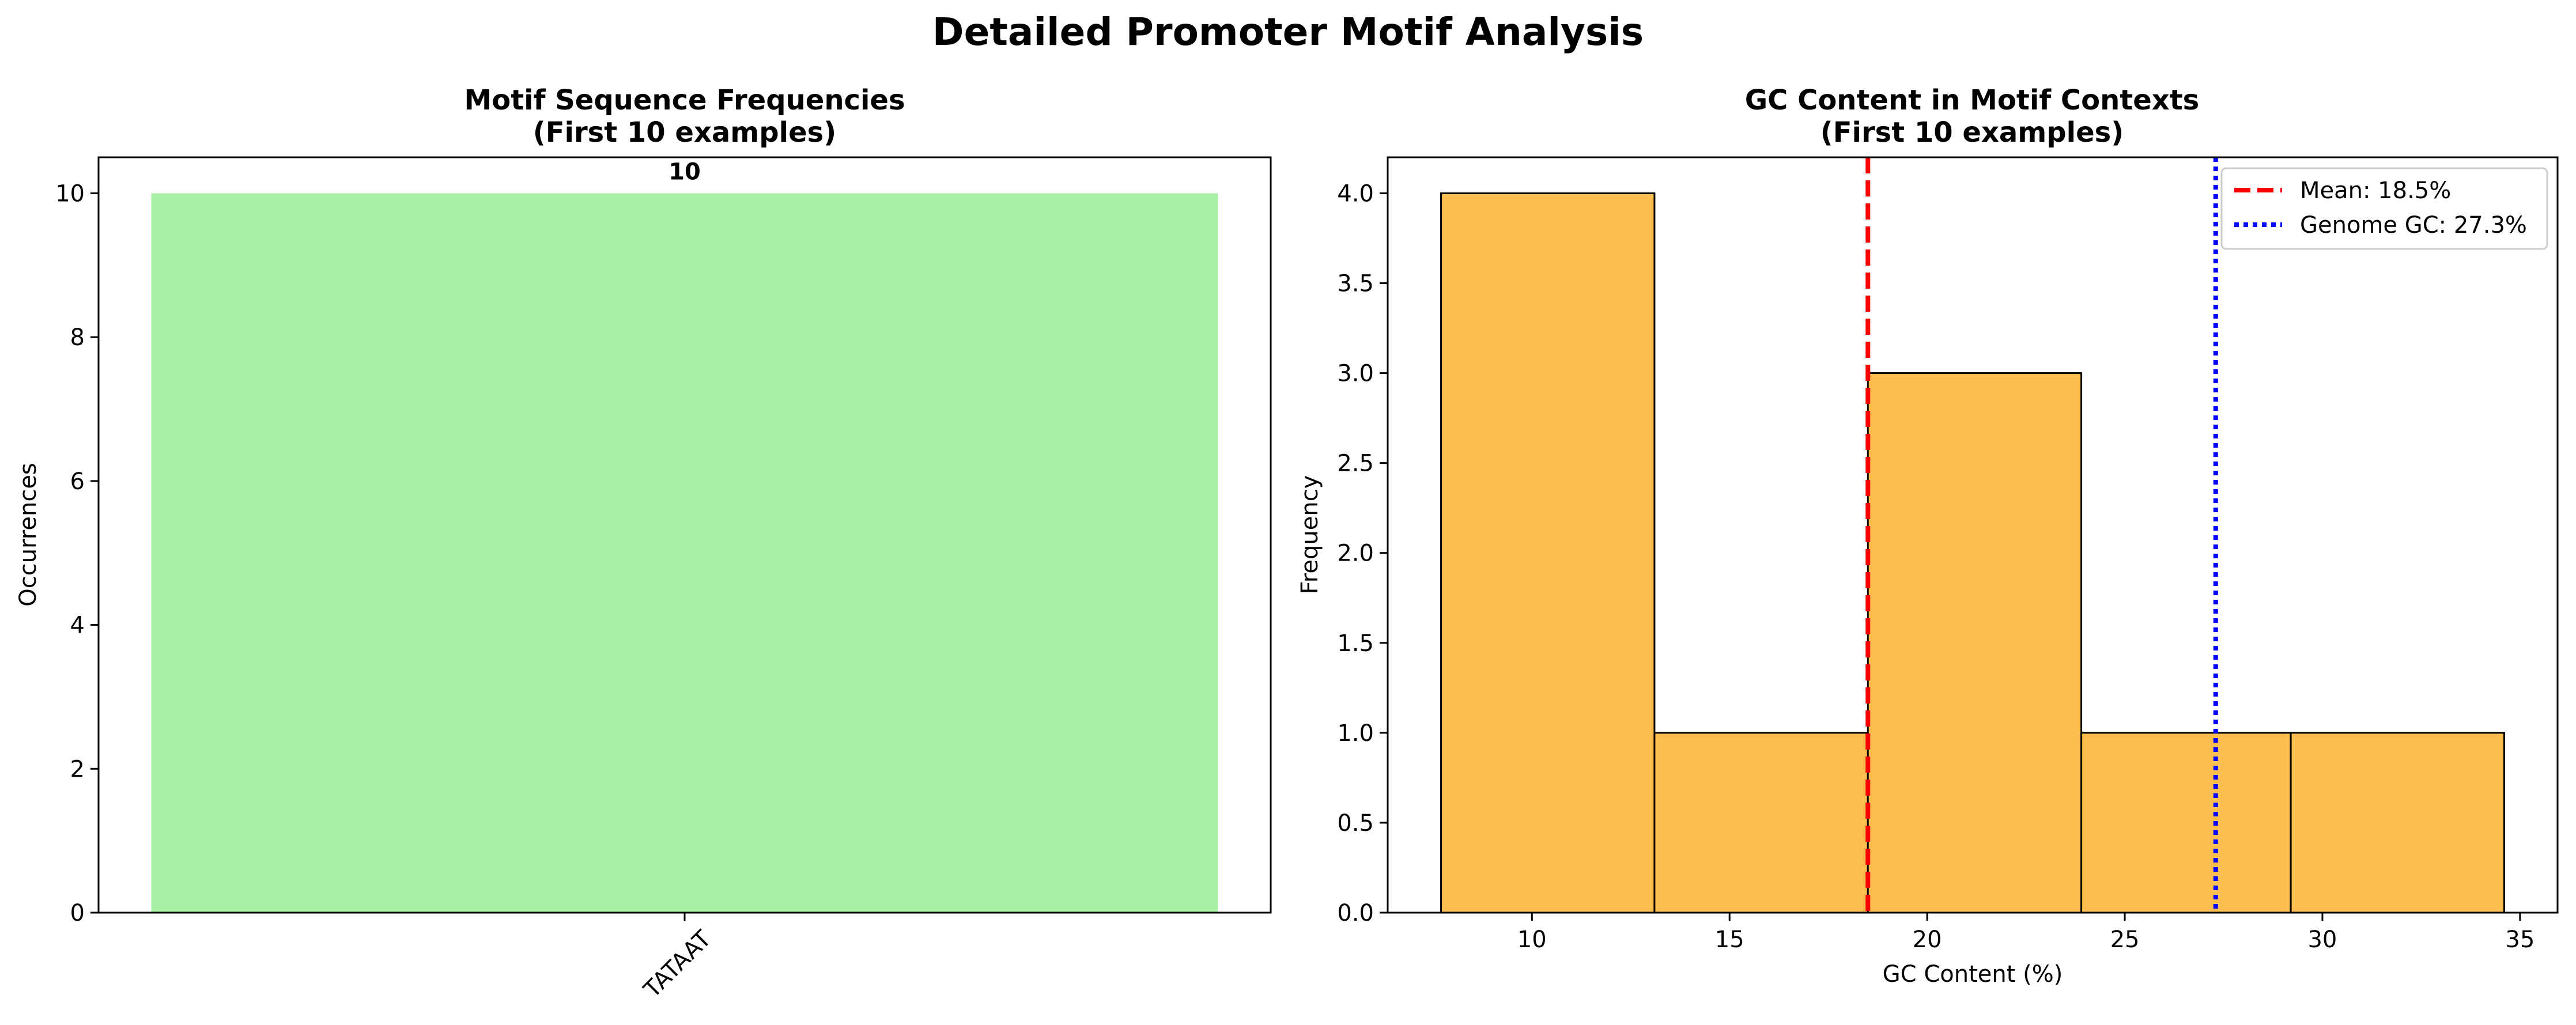 The height and width of the screenshot is (1025, 2576). Describe the element at coordinates (1355, 733) in the screenshot. I see `y-tick-label: 1.0` at that location.